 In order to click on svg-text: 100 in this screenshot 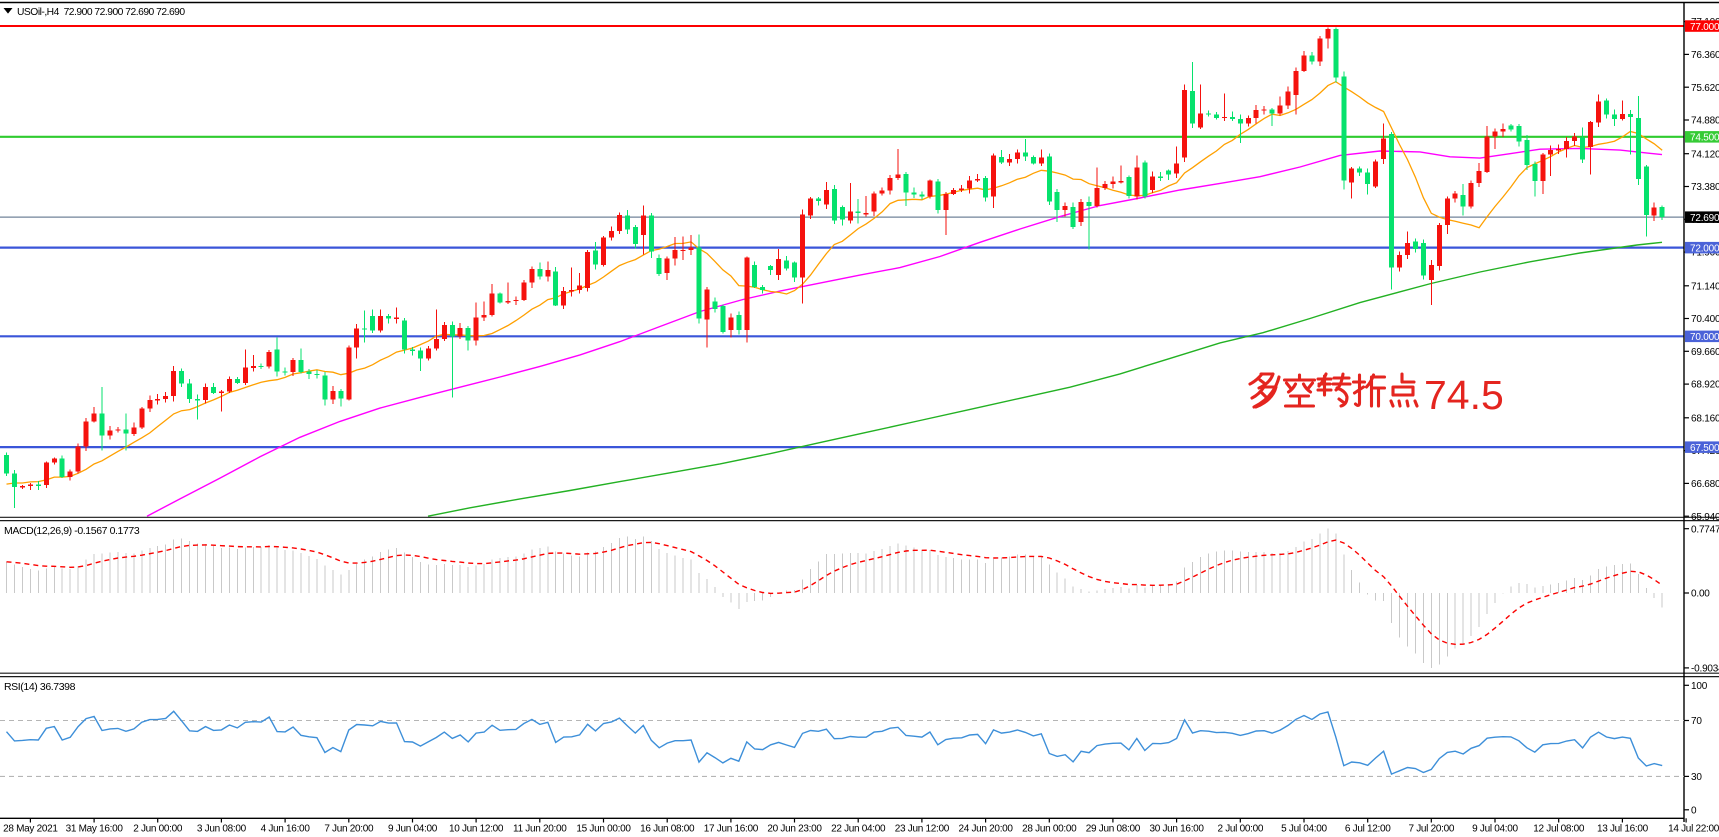, I will do `click(1699, 686)`.